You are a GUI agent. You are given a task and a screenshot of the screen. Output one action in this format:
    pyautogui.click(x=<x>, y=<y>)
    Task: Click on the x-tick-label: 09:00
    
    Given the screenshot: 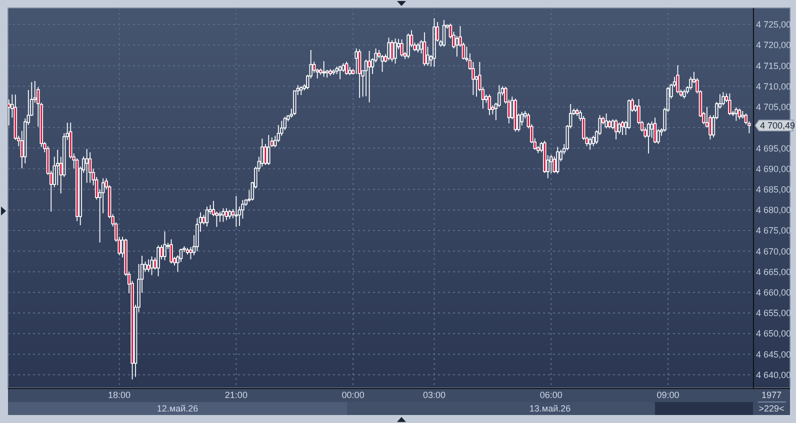 What is the action you would take?
    pyautogui.click(x=668, y=395)
    